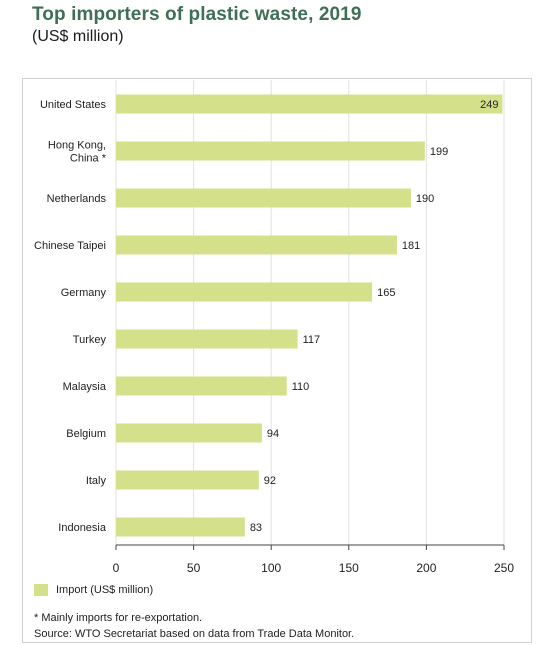 The width and height of the screenshot is (544, 645). I want to click on category-label: Germany, so click(84, 293).